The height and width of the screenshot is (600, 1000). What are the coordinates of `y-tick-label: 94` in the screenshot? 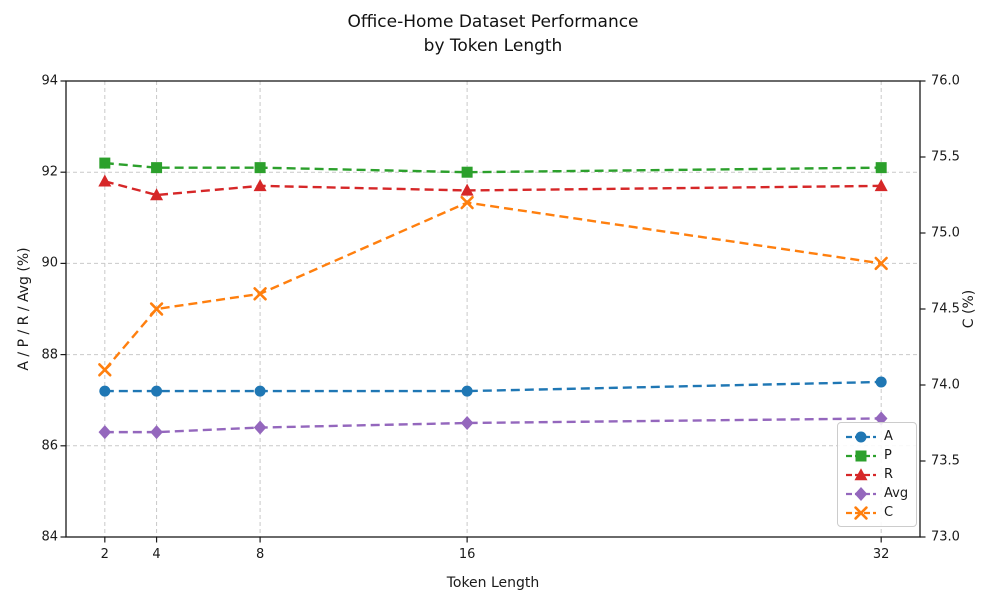 It's located at (49, 81).